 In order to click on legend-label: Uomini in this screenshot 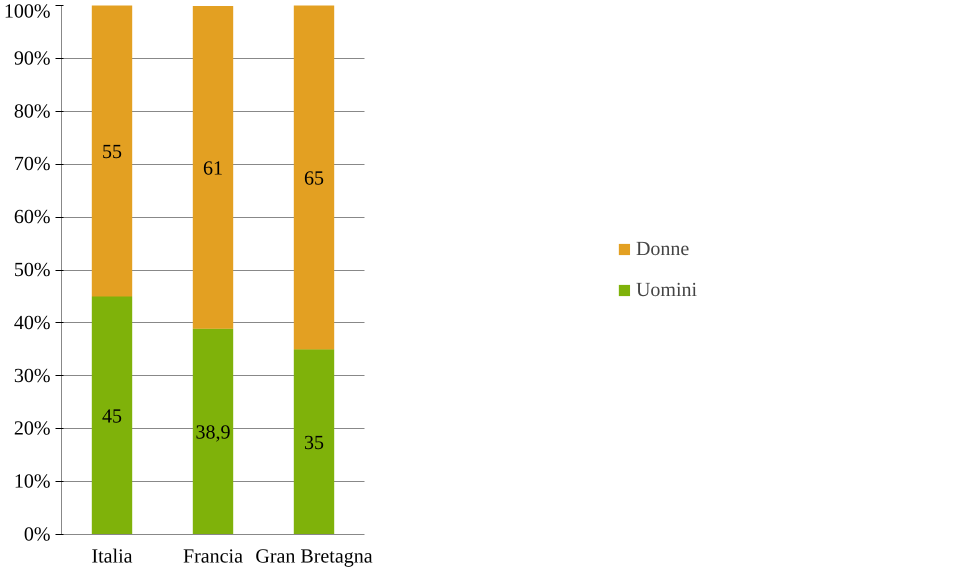, I will do `click(667, 290)`.